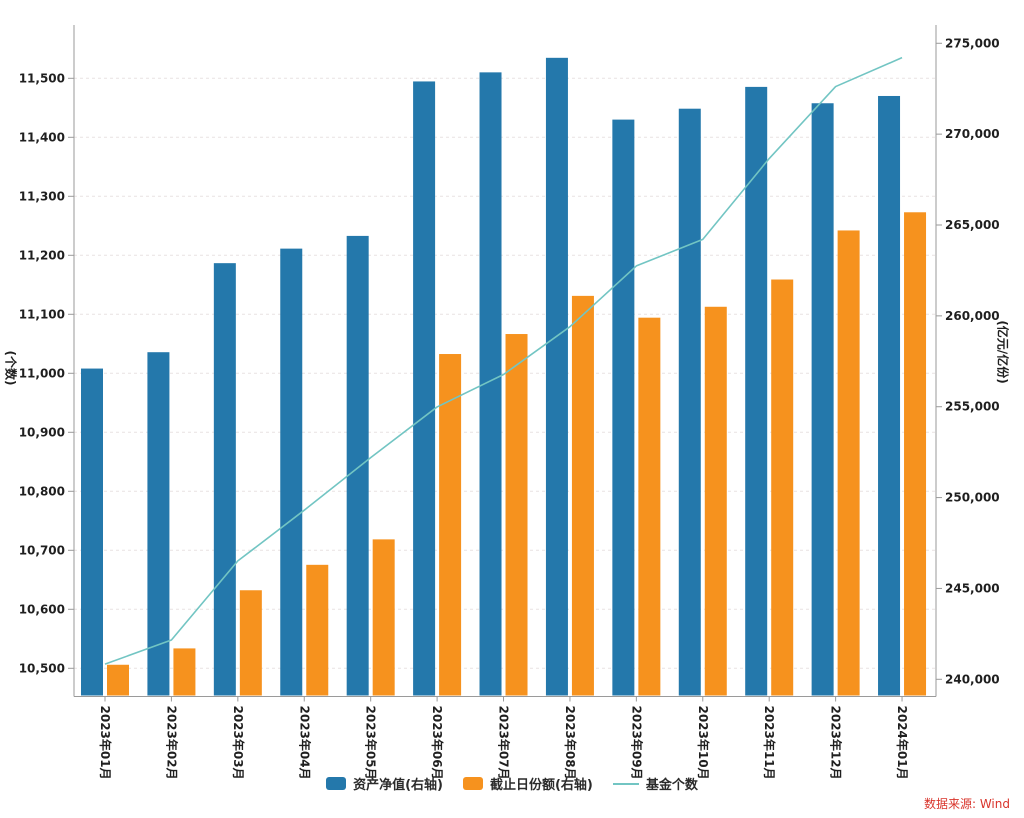 Image resolution: width=1024 pixels, height=818 pixels. What do you see at coordinates (42, 609) in the screenshot?
I see `left-axis-tick-label: 10,600` at bounding box center [42, 609].